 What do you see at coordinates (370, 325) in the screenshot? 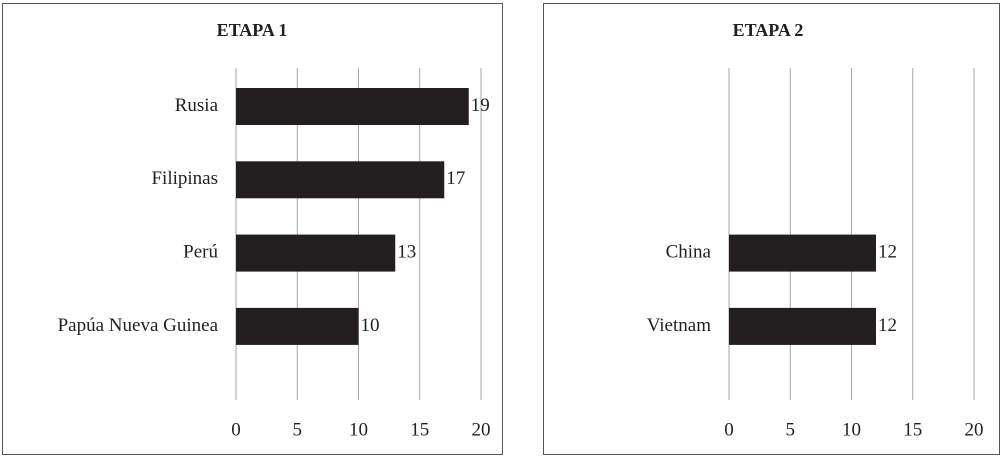
I see `data-label: 10` at bounding box center [370, 325].